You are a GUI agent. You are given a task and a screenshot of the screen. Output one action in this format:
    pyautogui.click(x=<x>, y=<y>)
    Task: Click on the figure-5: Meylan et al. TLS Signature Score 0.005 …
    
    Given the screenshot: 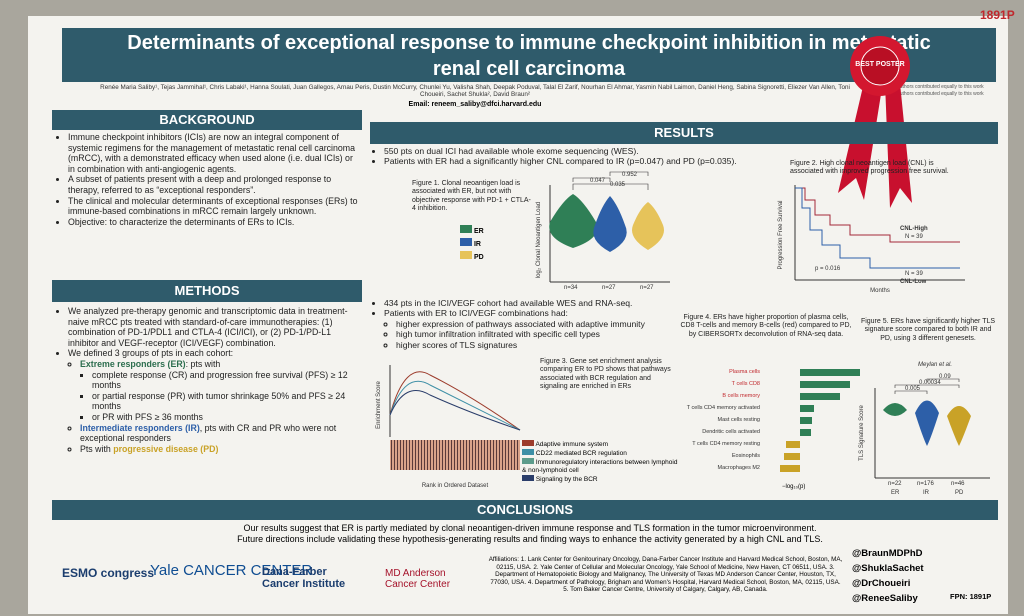 What is the action you would take?
    pyautogui.click(x=924, y=429)
    